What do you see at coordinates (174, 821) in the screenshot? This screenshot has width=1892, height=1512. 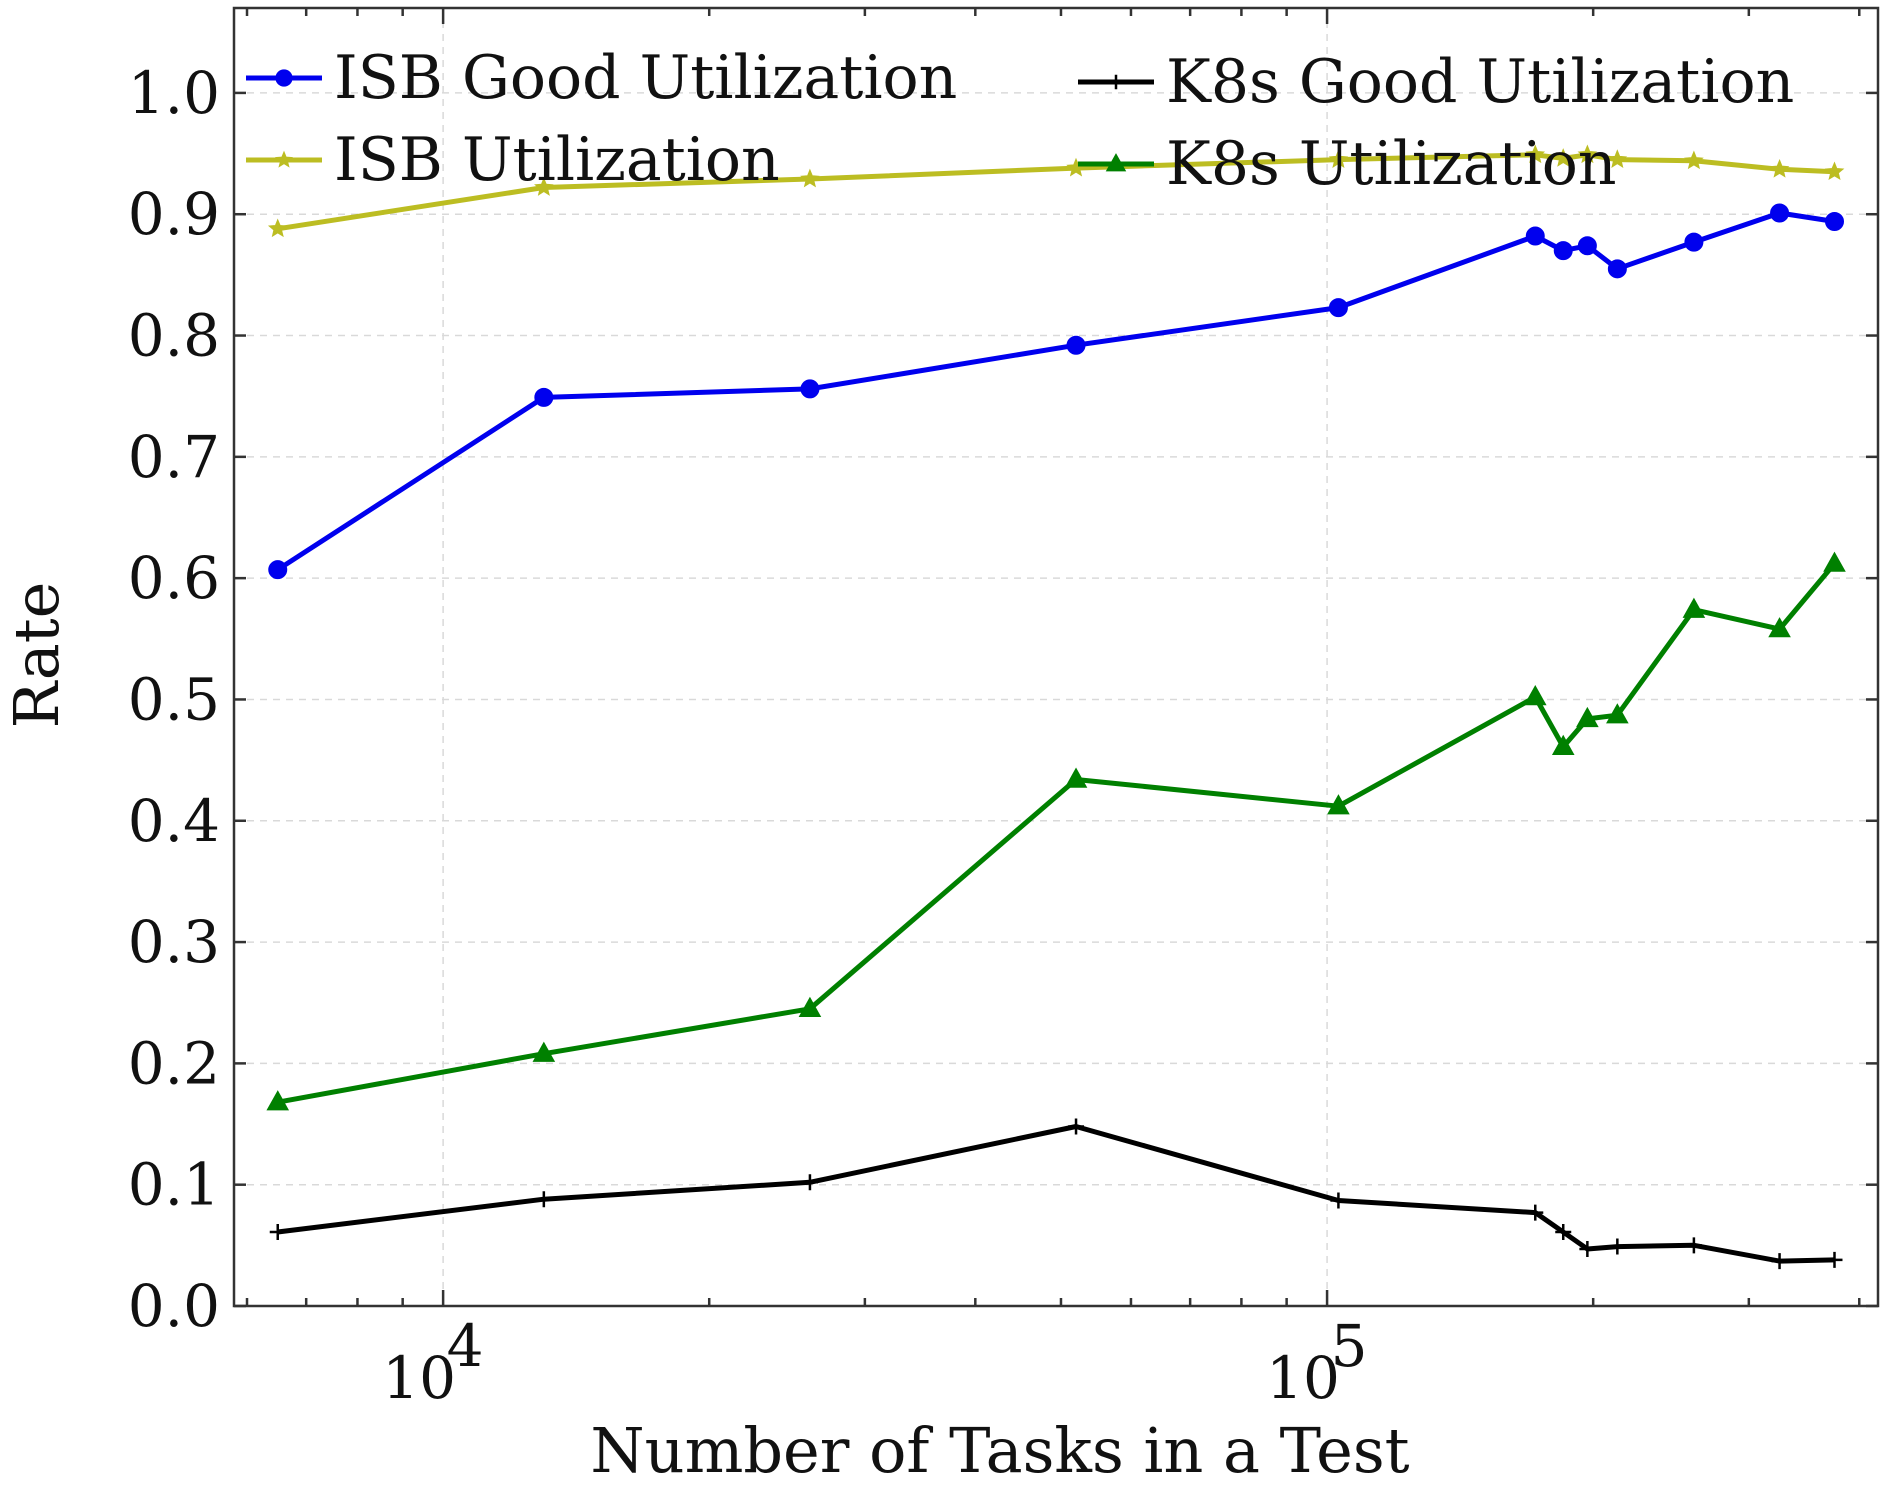 I see `y-tick-label: 0.4` at bounding box center [174, 821].